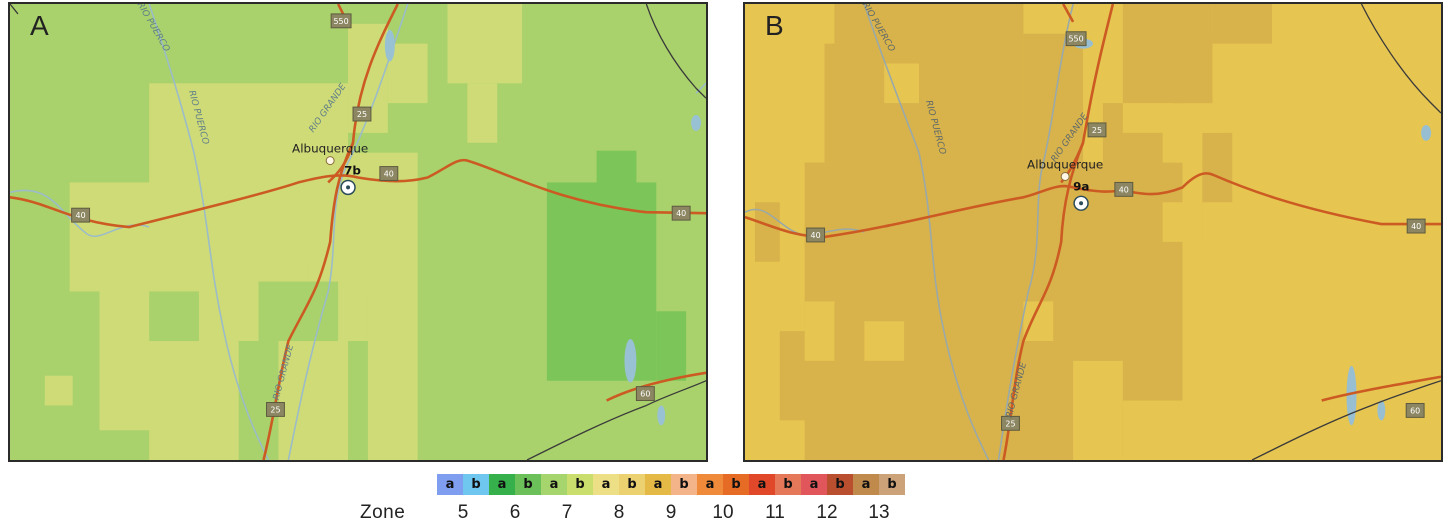  What do you see at coordinates (515, 512) in the screenshot?
I see `legend-zone-number: 6` at bounding box center [515, 512].